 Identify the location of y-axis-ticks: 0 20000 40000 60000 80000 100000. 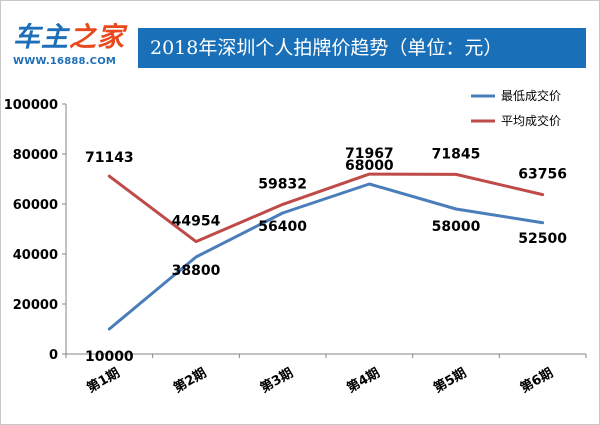
(35, 230).